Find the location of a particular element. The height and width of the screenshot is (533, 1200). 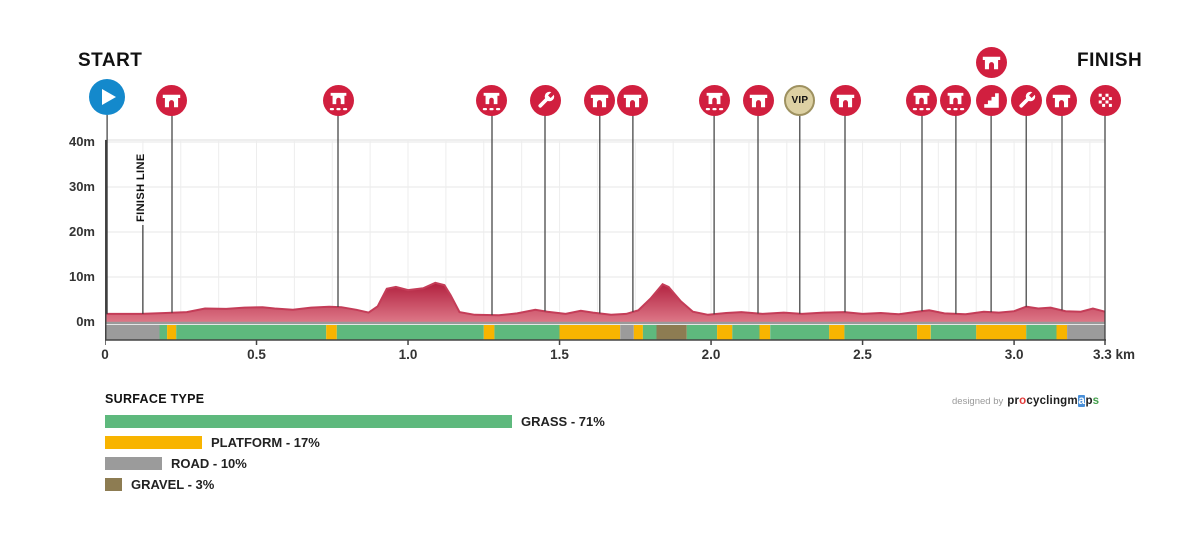

stairs-icon is located at coordinates (991, 100).